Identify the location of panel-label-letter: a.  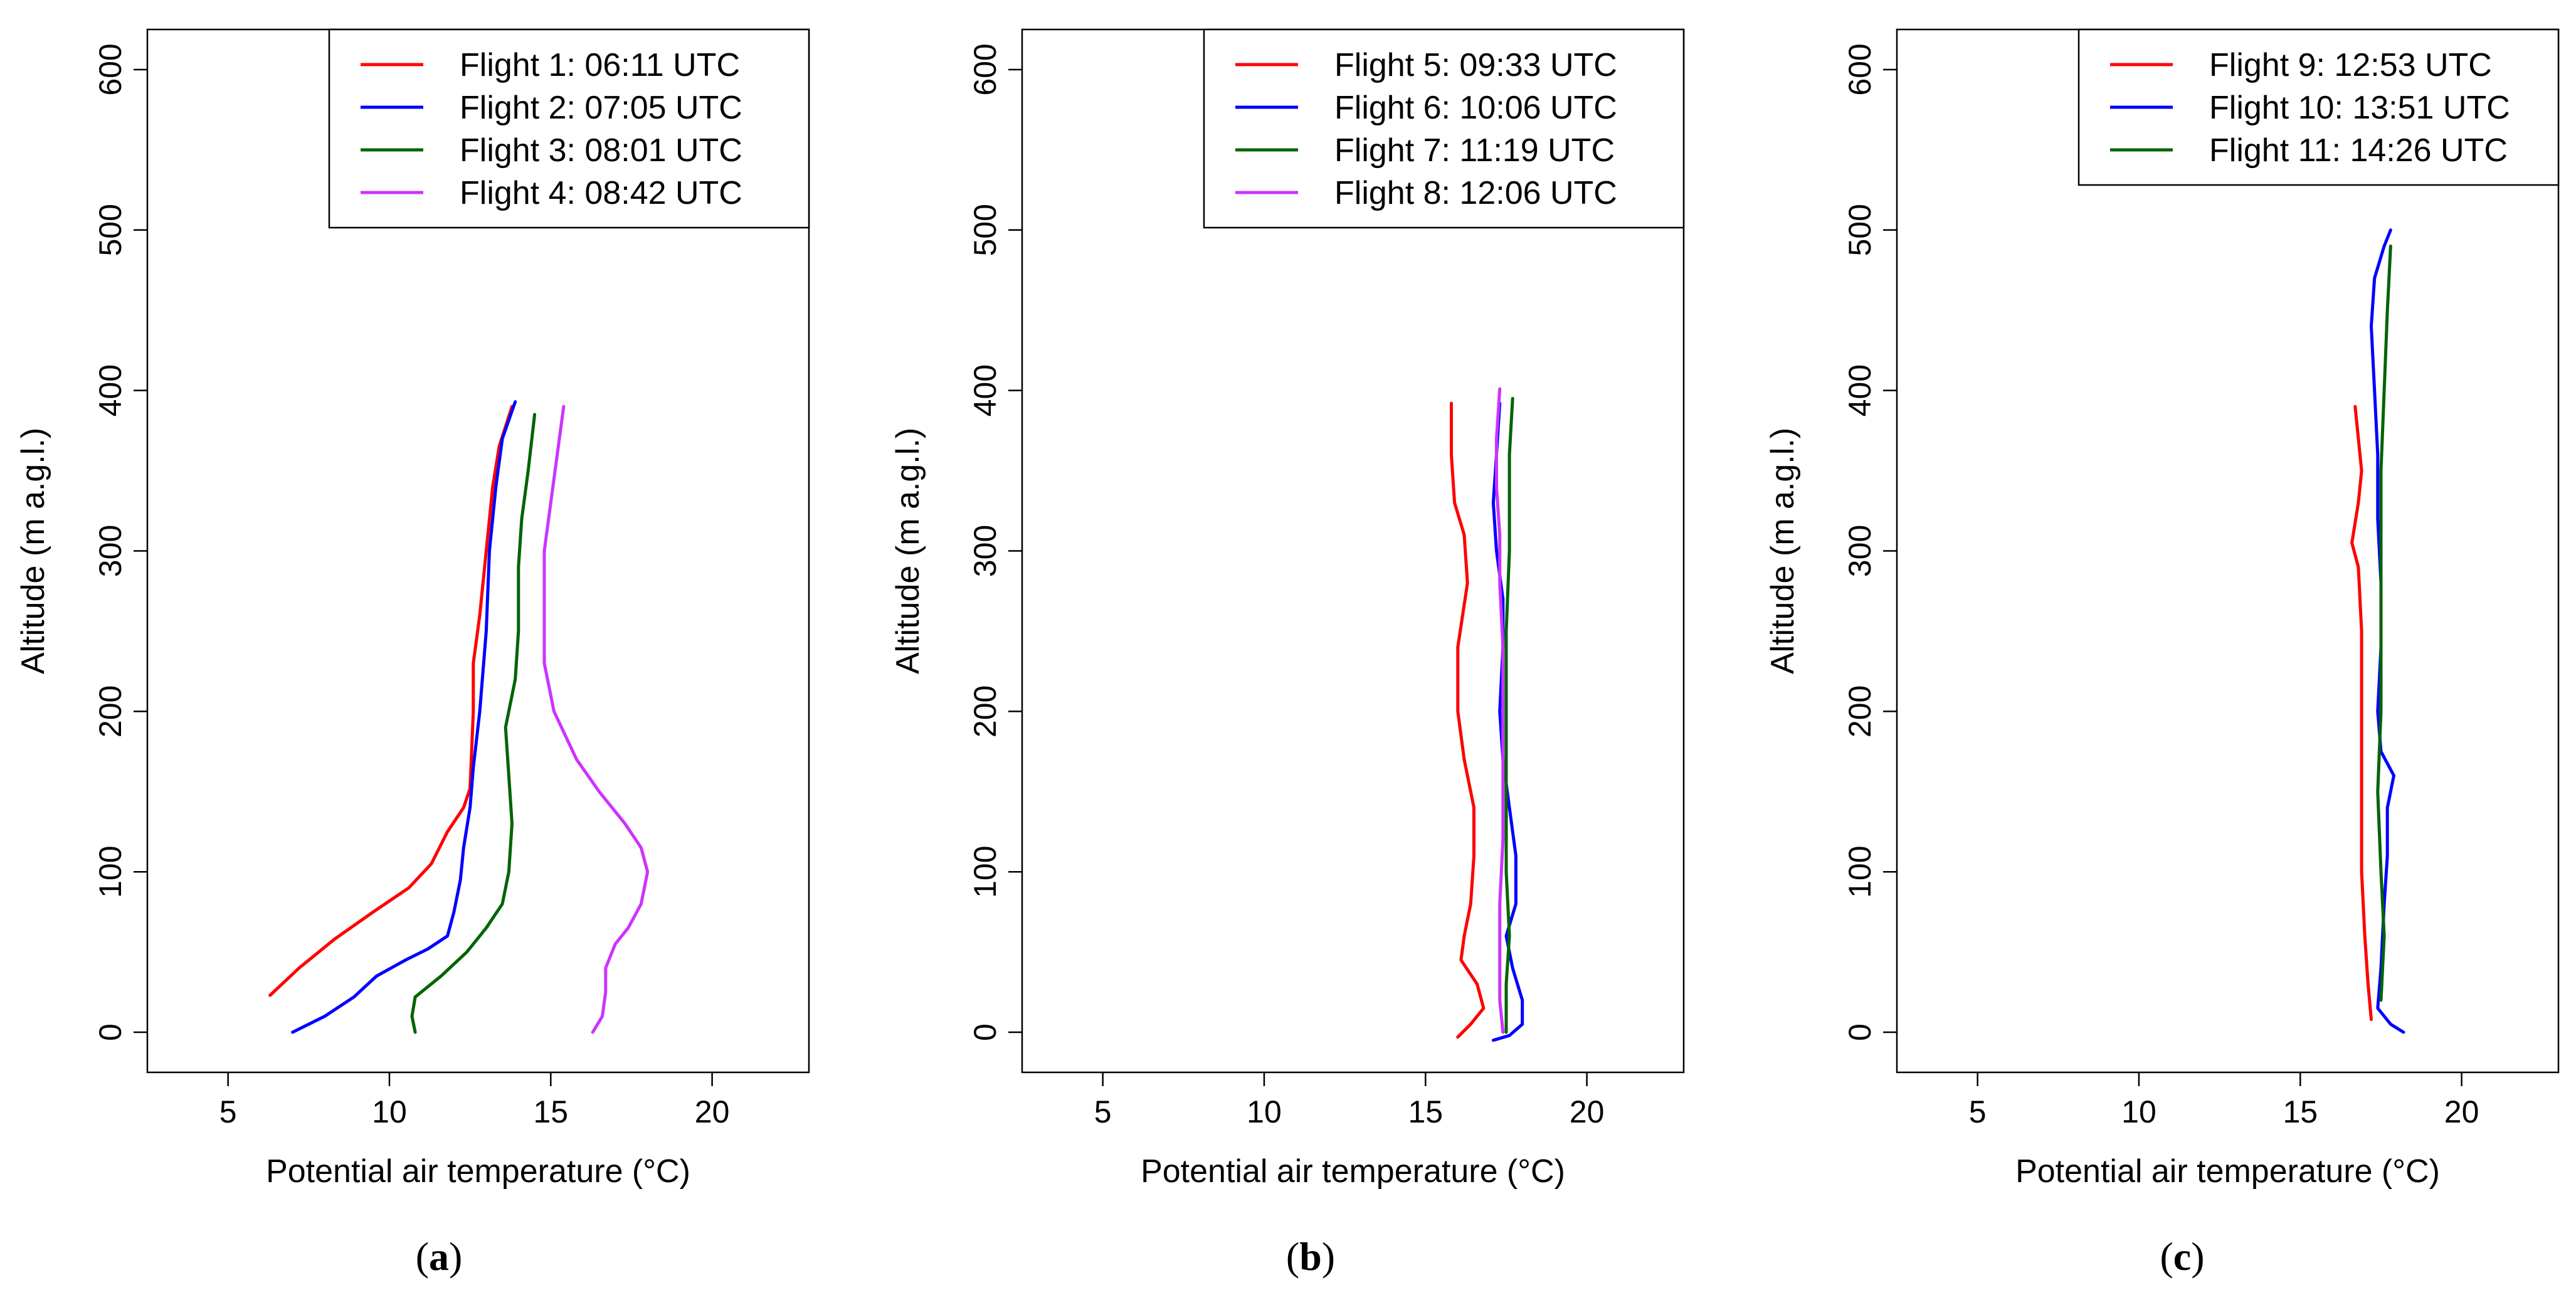
(439, 1256).